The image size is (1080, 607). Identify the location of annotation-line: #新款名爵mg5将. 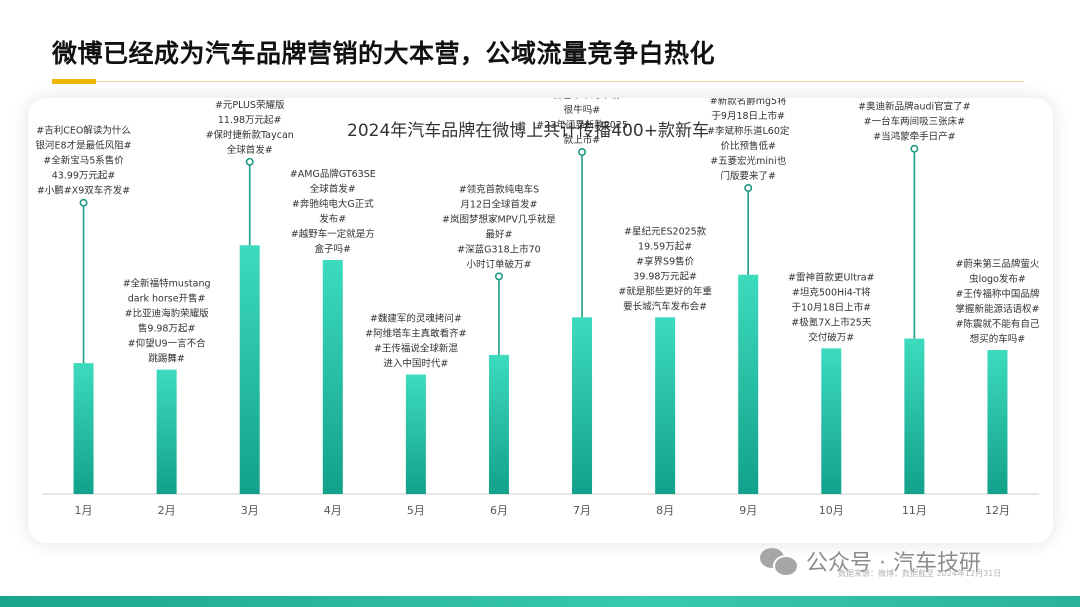
(748, 102).